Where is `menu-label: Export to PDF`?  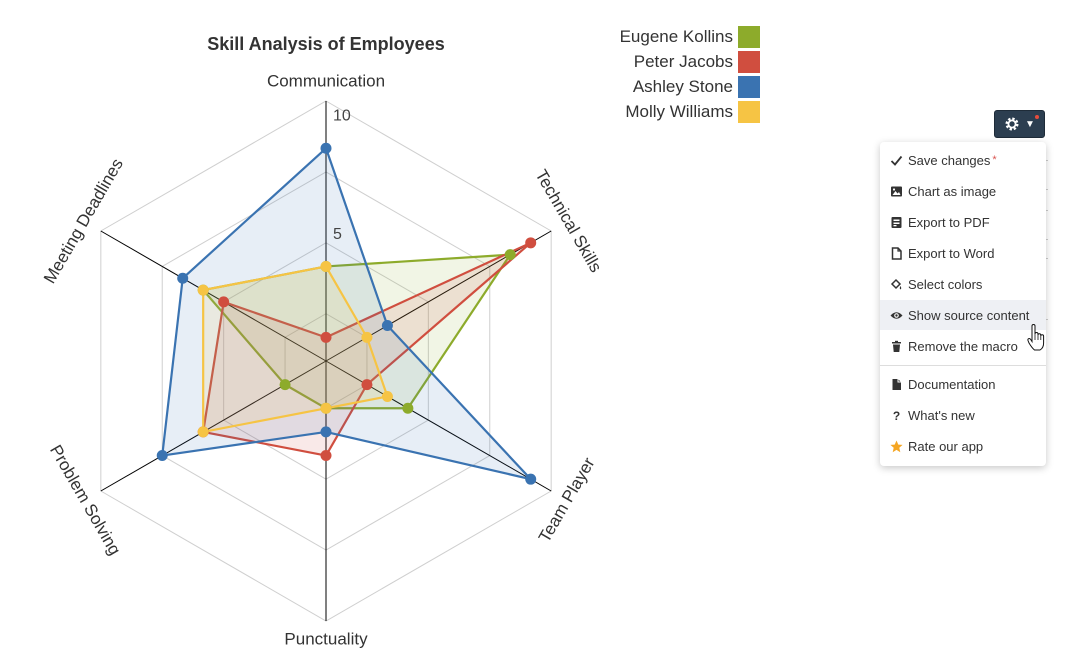 menu-label: Export to PDF is located at coordinates (949, 222).